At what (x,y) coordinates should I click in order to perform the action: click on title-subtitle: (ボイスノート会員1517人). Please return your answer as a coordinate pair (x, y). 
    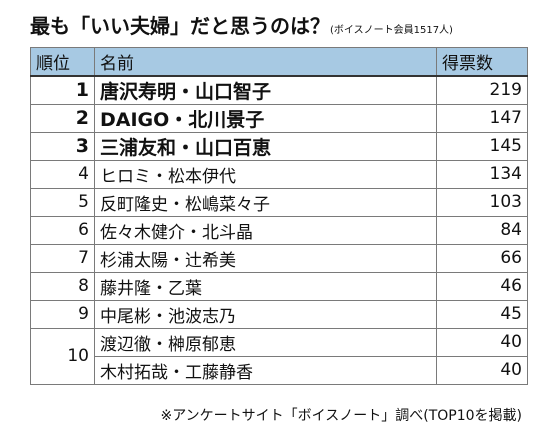
    Looking at the image, I should click on (391, 30).